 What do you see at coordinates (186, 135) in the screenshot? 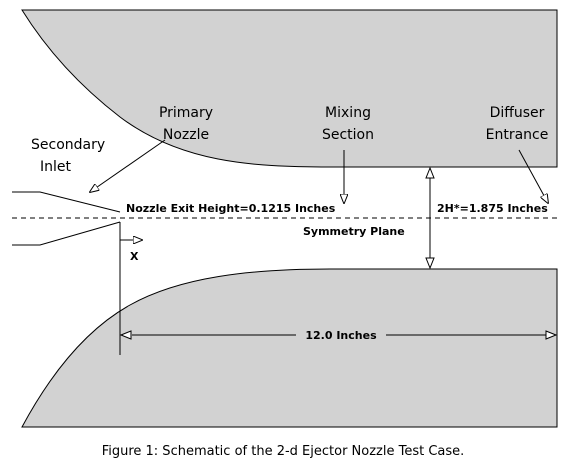
I see `primary-nozzle-label-line2: Nozzle` at bounding box center [186, 135].